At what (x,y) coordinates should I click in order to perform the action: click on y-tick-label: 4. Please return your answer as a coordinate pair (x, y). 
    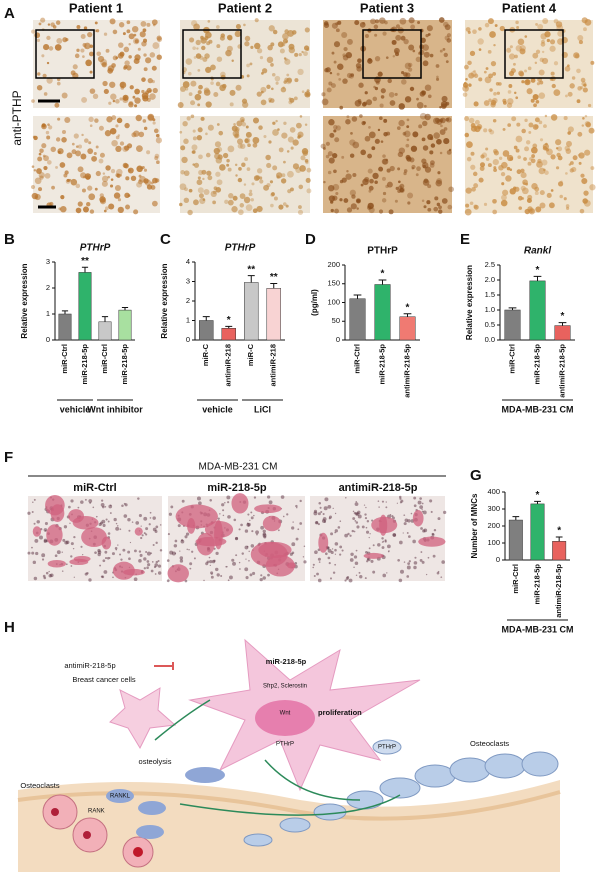
    Looking at the image, I should click on (188, 261).